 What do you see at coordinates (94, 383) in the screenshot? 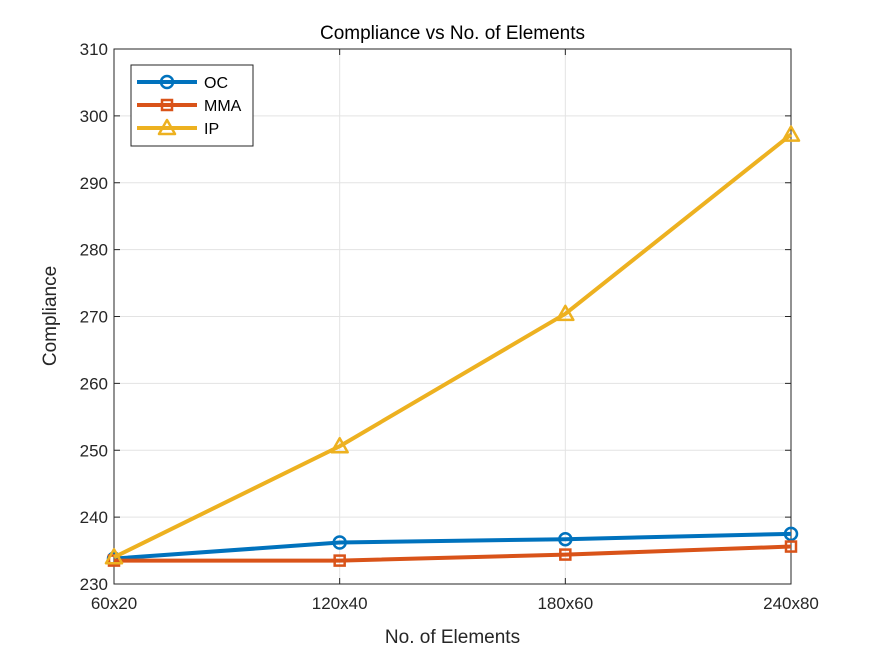
I see `y-tick-label: 260` at bounding box center [94, 383].